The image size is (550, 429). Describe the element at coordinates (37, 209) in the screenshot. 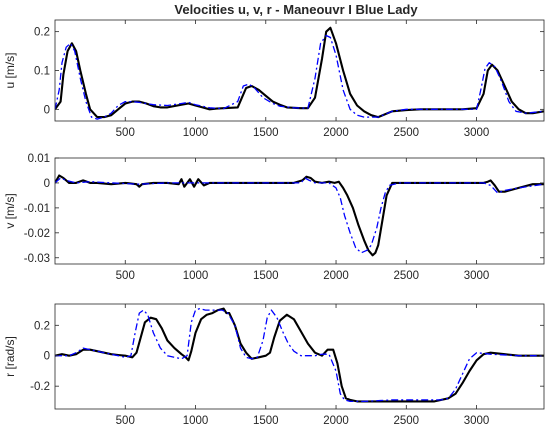

I see `y-tick-label: -0.01` at that location.